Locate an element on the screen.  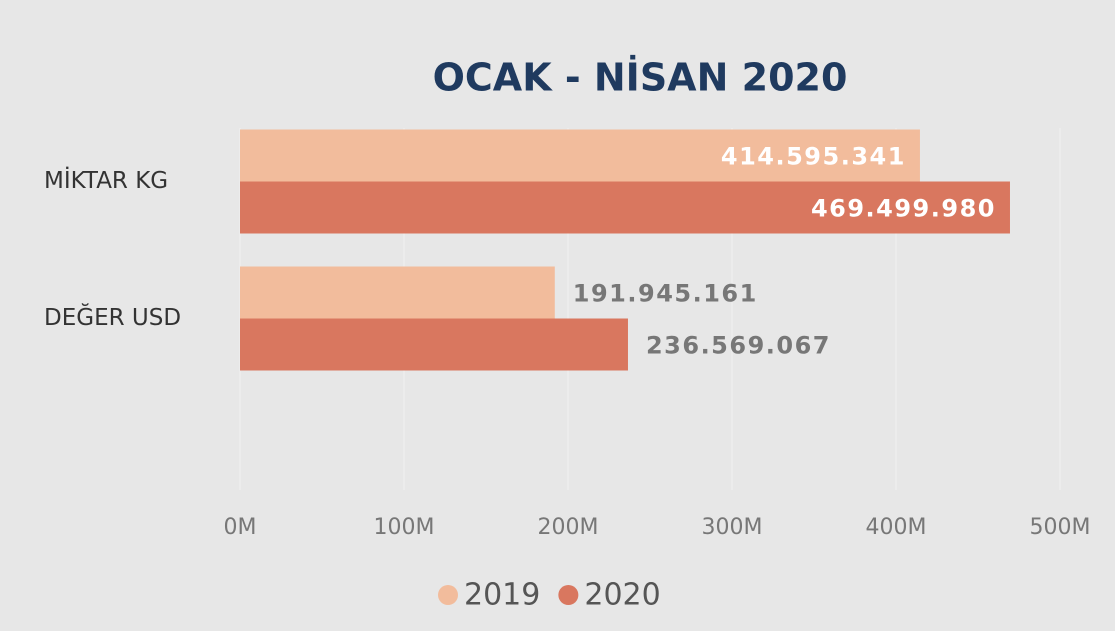
x-tick-label: 0M is located at coordinates (240, 527).